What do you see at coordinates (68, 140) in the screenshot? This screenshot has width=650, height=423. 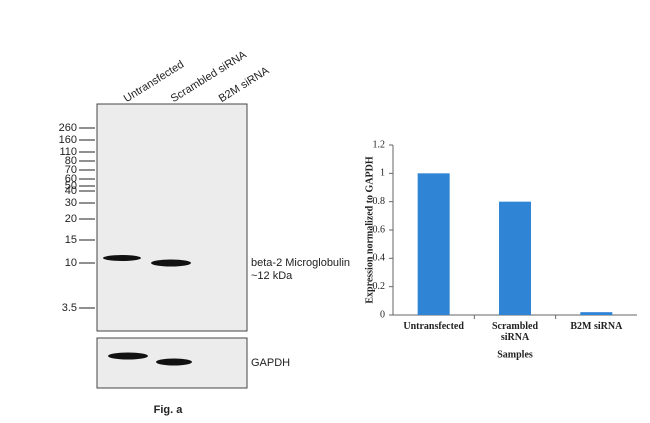 I see `marker-label: 160` at bounding box center [68, 140].